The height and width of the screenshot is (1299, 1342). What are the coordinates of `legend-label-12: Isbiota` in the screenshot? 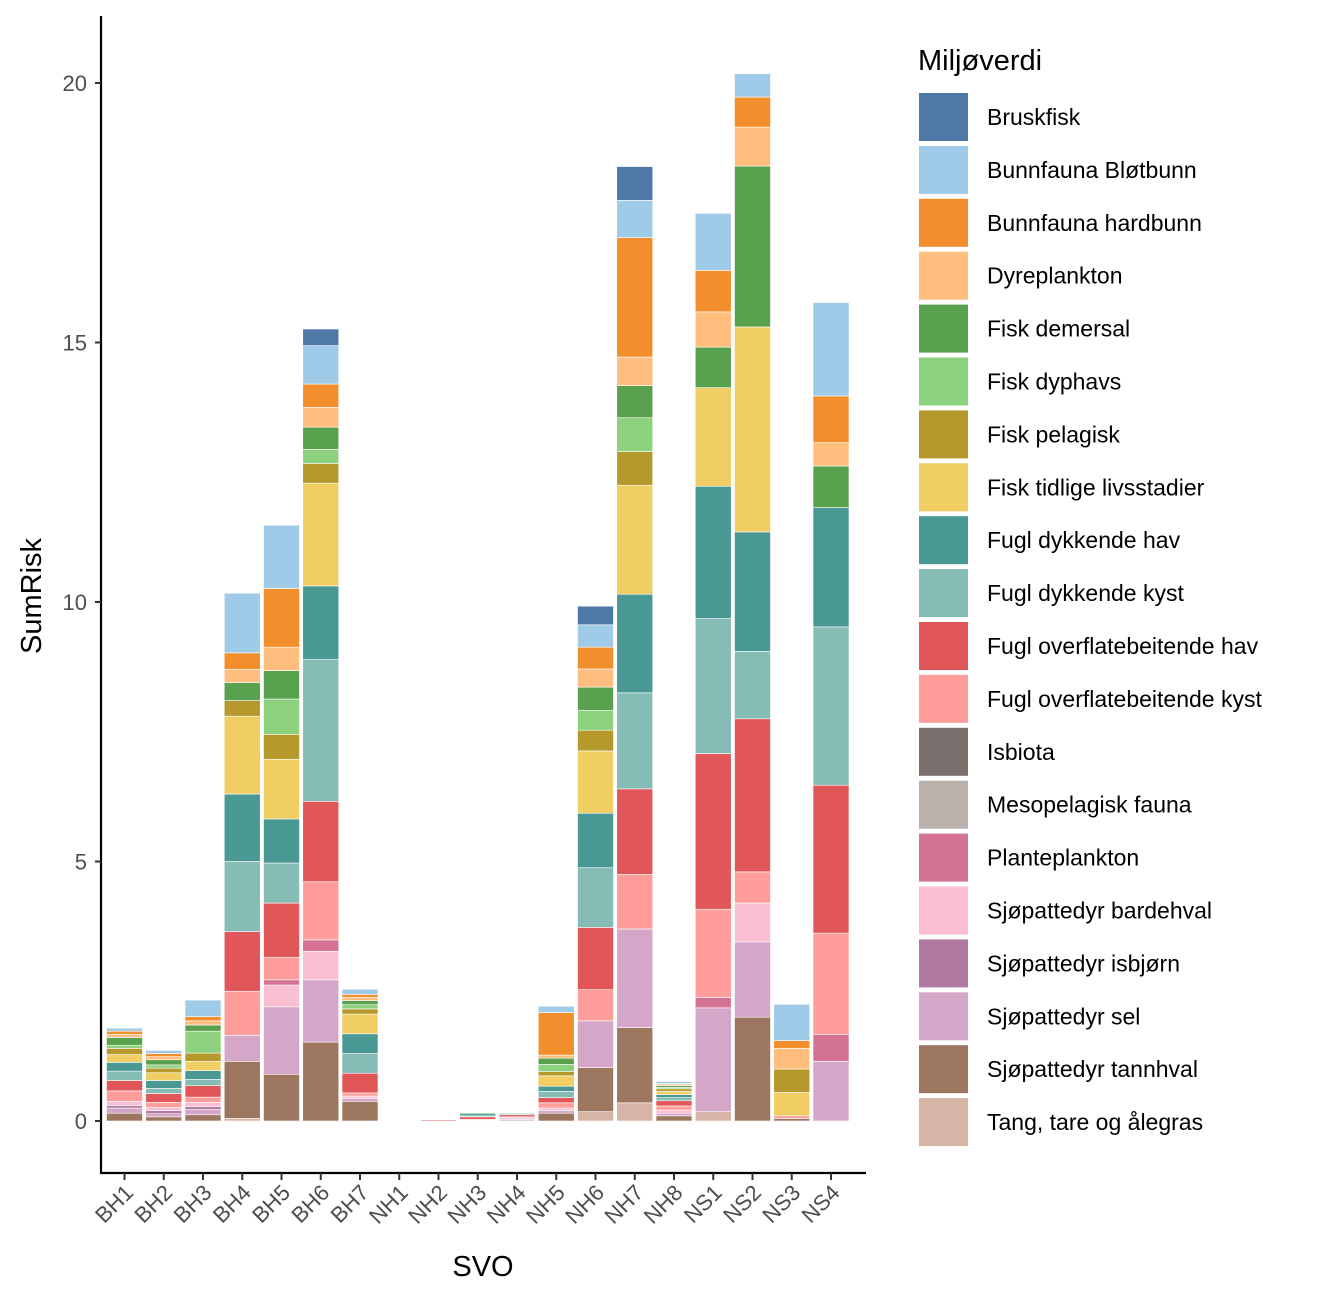 It's located at (1021, 752).